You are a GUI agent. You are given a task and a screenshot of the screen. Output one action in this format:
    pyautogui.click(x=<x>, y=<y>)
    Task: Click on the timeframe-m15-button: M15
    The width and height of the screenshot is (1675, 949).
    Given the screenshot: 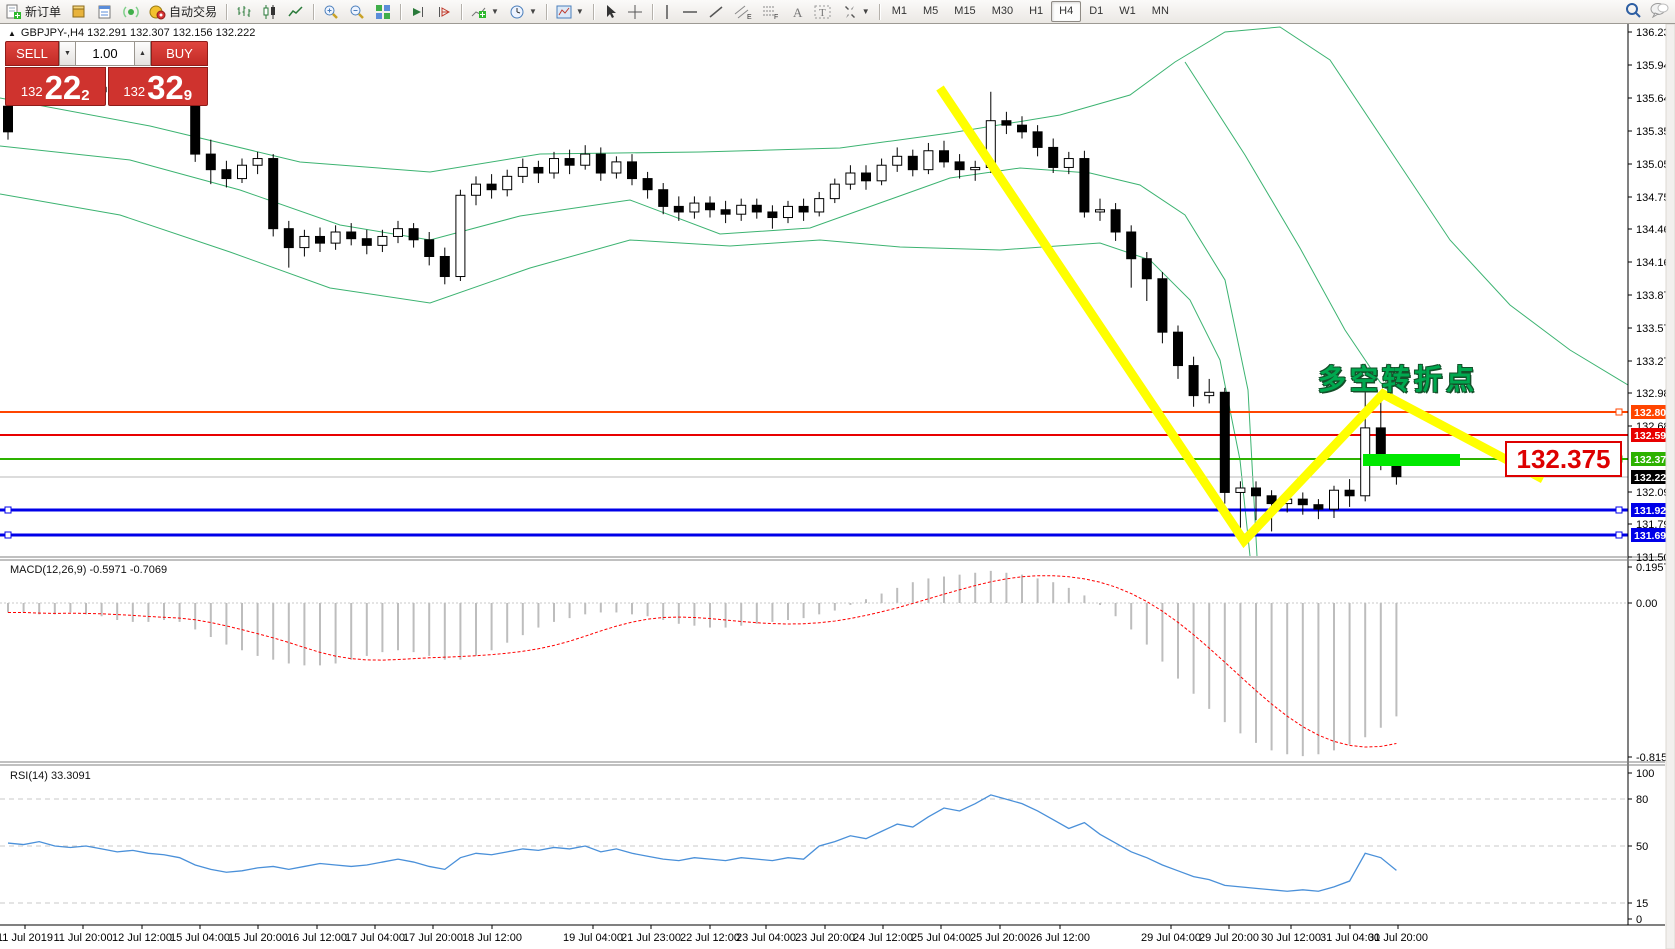 What is the action you would take?
    pyautogui.click(x=965, y=11)
    